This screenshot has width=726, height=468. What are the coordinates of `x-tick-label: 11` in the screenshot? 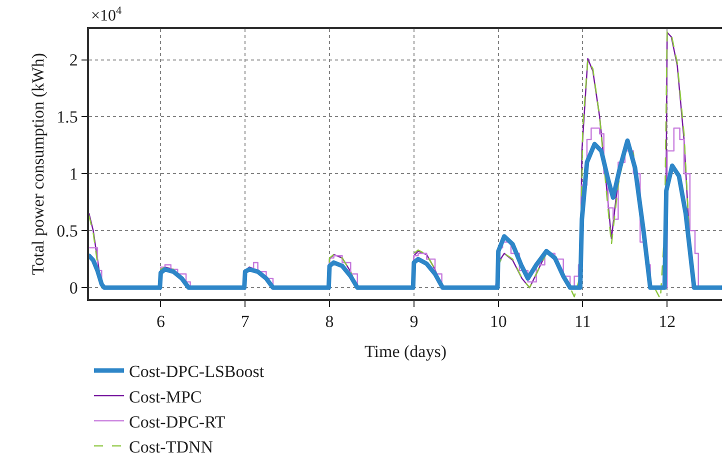 It's located at (582, 322).